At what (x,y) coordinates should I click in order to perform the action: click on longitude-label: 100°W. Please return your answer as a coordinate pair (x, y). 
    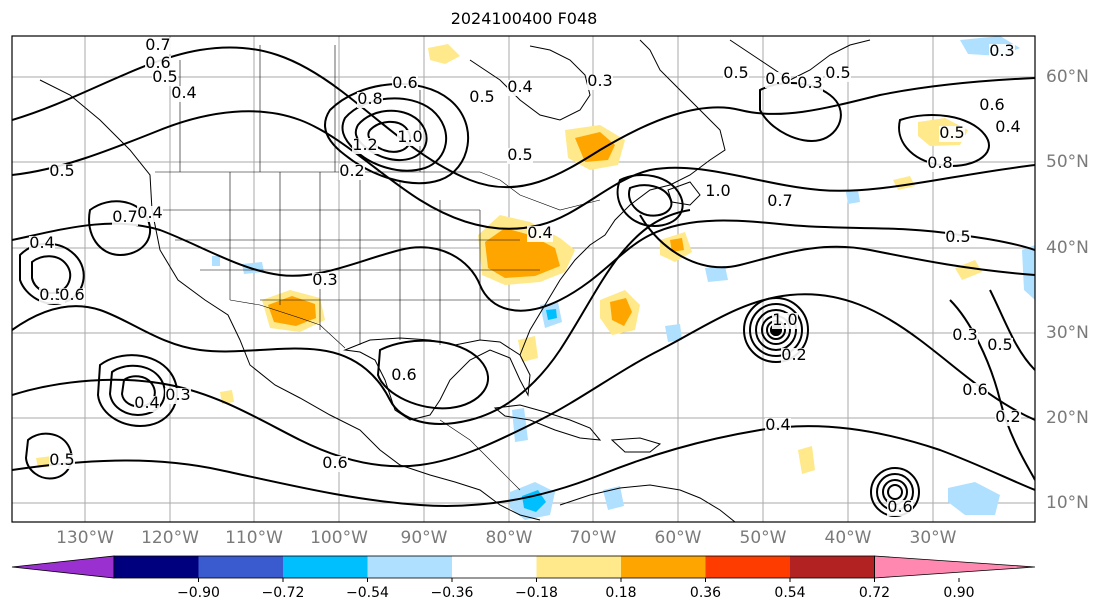
    Looking at the image, I should click on (339, 538).